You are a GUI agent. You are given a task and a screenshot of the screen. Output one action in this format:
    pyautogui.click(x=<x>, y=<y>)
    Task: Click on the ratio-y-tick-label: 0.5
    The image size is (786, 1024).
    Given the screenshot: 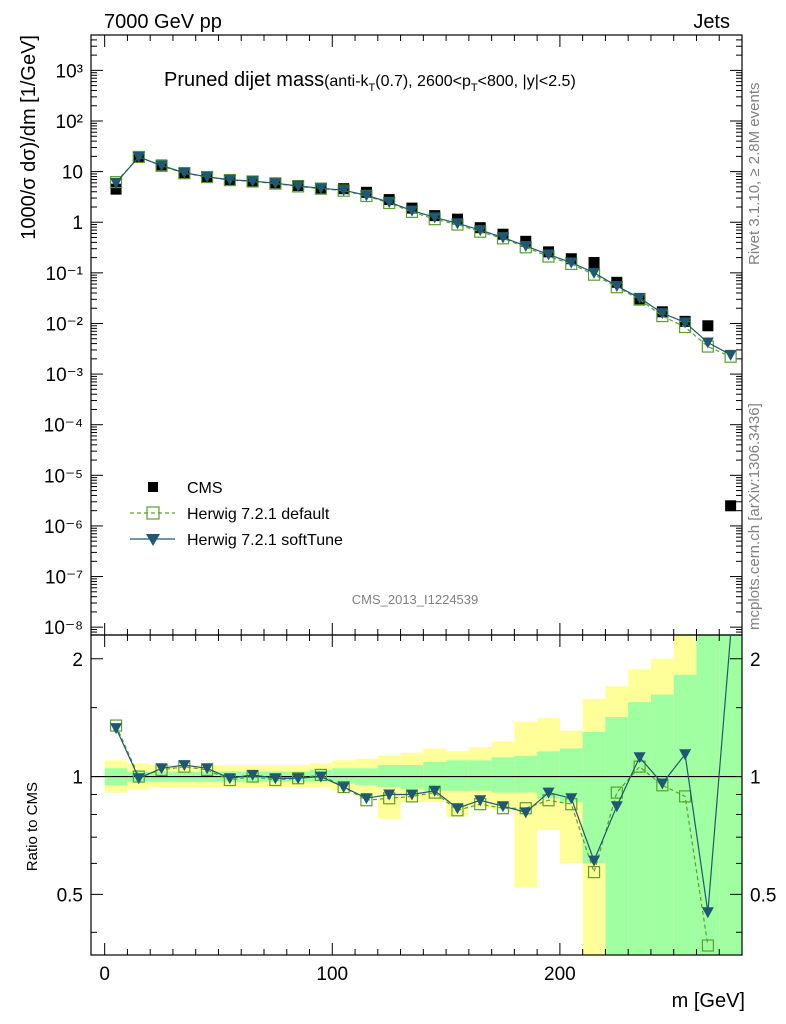 What is the action you would take?
    pyautogui.click(x=70, y=895)
    